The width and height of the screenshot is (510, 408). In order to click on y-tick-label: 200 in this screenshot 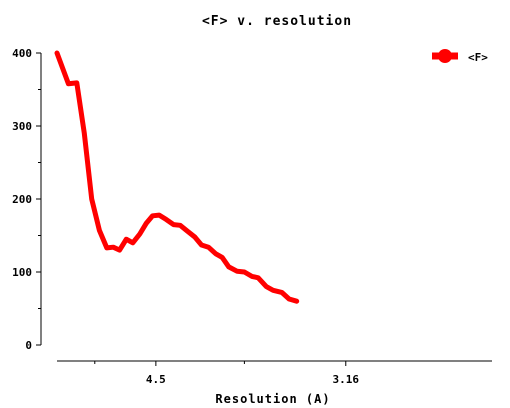, I will do `click(22, 199)`.